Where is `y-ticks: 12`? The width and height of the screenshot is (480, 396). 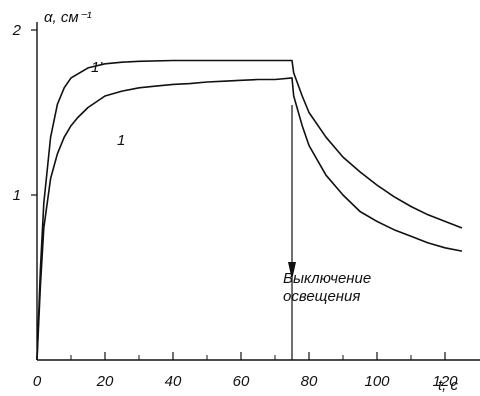
y-ticks: 12 is located at coordinates (24, 113).